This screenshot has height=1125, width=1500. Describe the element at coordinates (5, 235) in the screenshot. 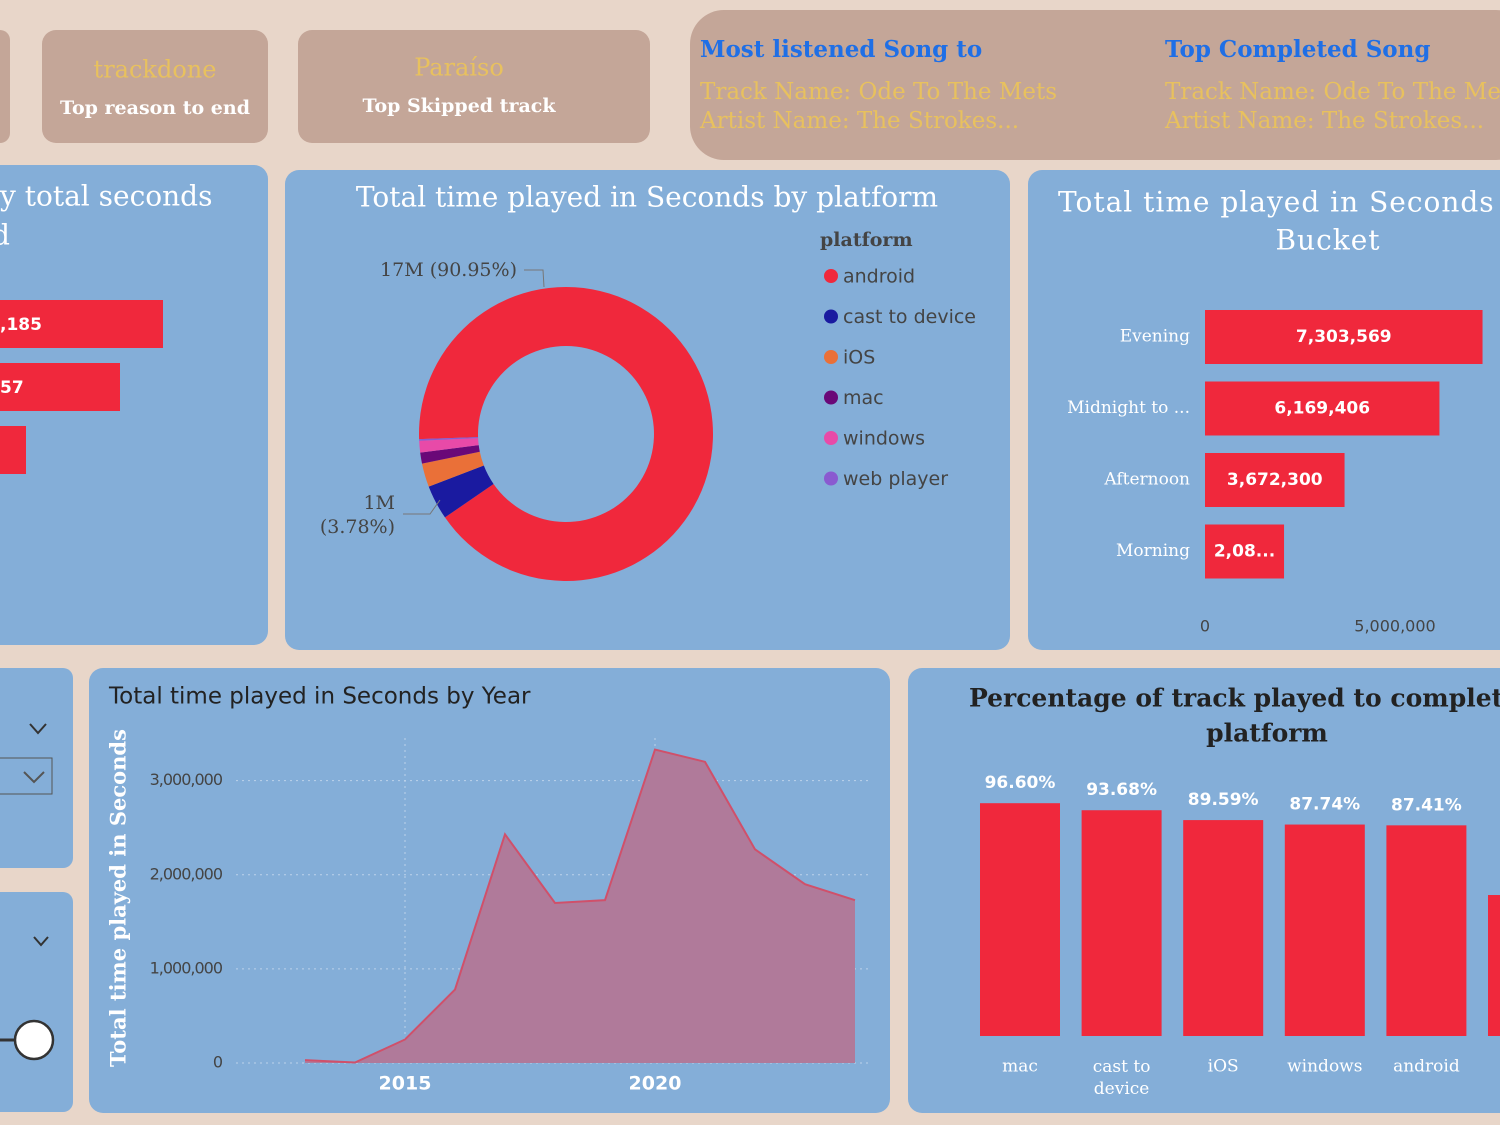

I see `chart-title: d` at that location.